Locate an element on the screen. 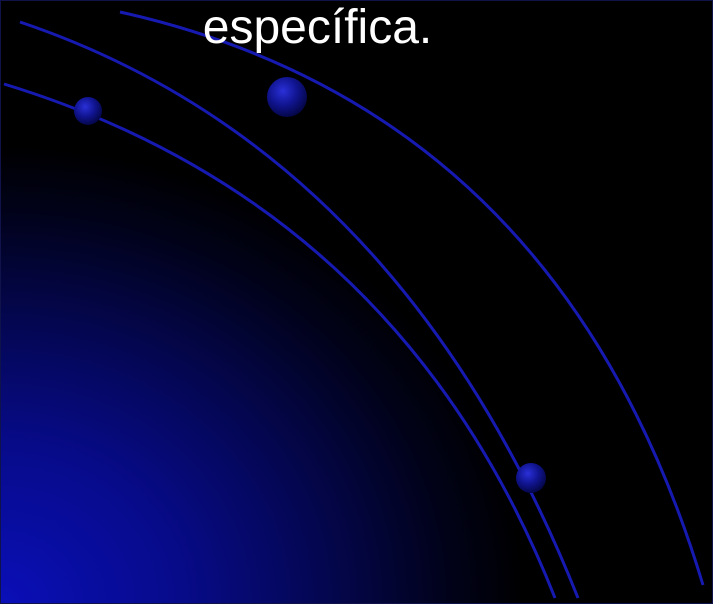 This screenshot has height=604, width=713. bullet-circle-large is located at coordinates (287, 97).